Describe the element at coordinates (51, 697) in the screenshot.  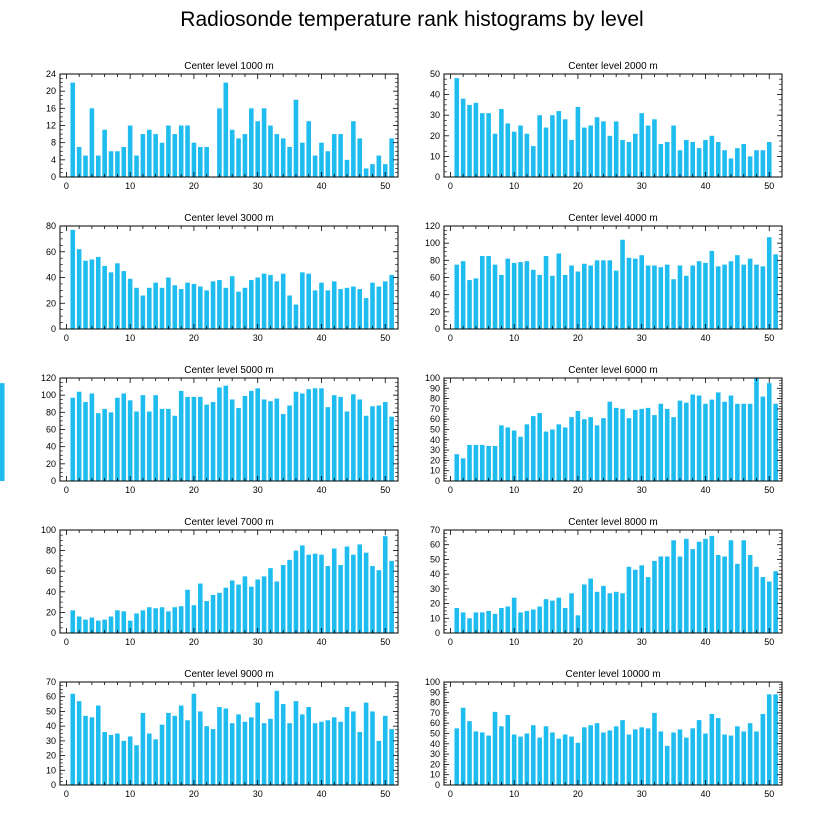
I see `y-tick-label: 60` at that location.